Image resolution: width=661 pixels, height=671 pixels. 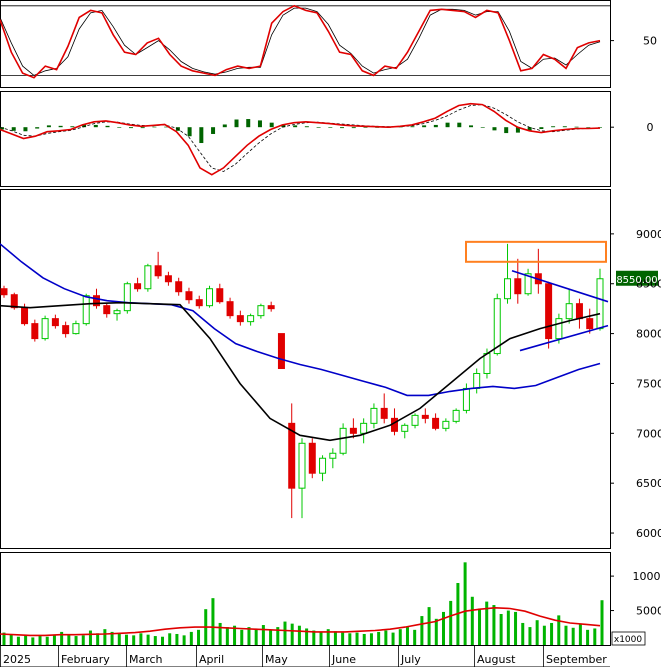 I want to click on x-month-label-1: February, so click(x=85, y=659).